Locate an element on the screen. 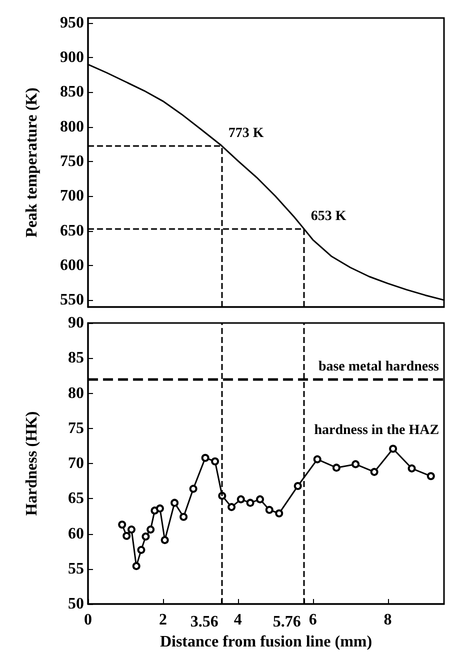  annotation: 653 K is located at coordinates (328, 216).